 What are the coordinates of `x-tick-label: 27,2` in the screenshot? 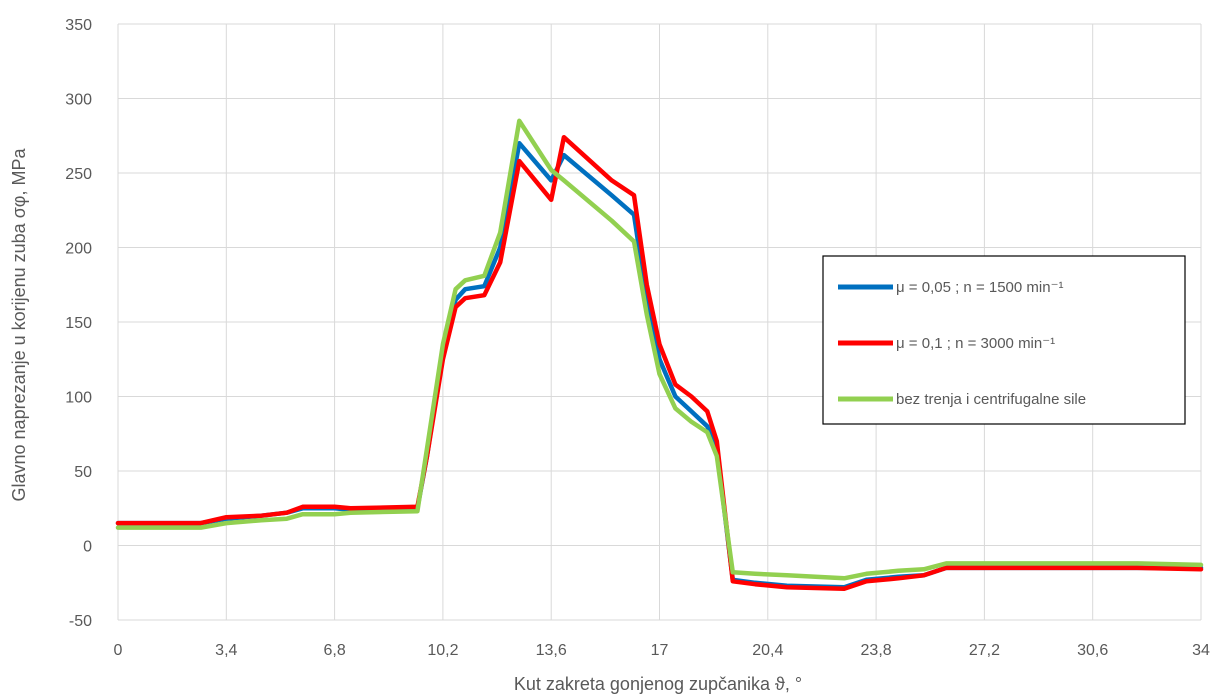 It's located at (984, 650).